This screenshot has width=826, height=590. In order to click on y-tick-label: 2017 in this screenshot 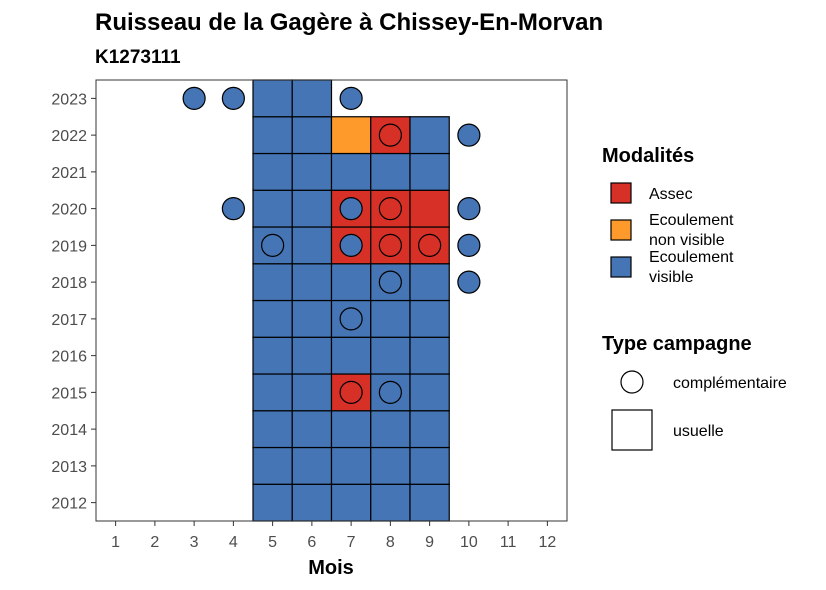, I will do `click(69, 320)`.